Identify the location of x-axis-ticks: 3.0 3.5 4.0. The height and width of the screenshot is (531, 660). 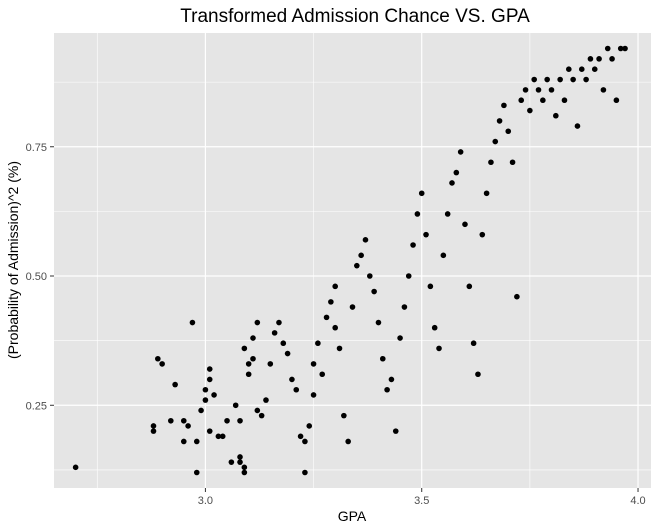
(422, 497).